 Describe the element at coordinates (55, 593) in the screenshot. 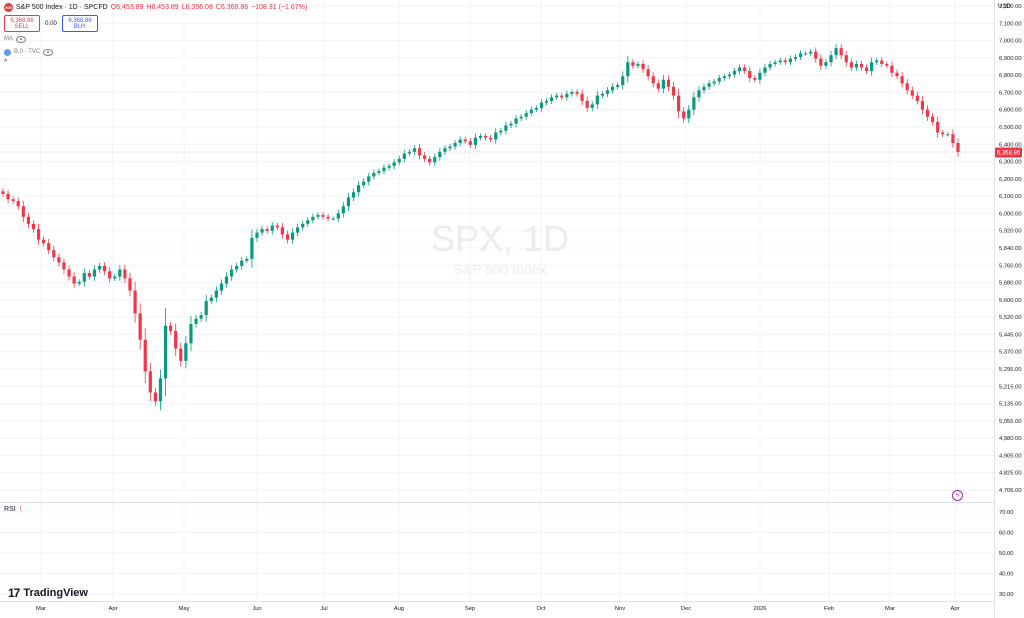

I see `tradingview-logo-text: TradingView` at that location.